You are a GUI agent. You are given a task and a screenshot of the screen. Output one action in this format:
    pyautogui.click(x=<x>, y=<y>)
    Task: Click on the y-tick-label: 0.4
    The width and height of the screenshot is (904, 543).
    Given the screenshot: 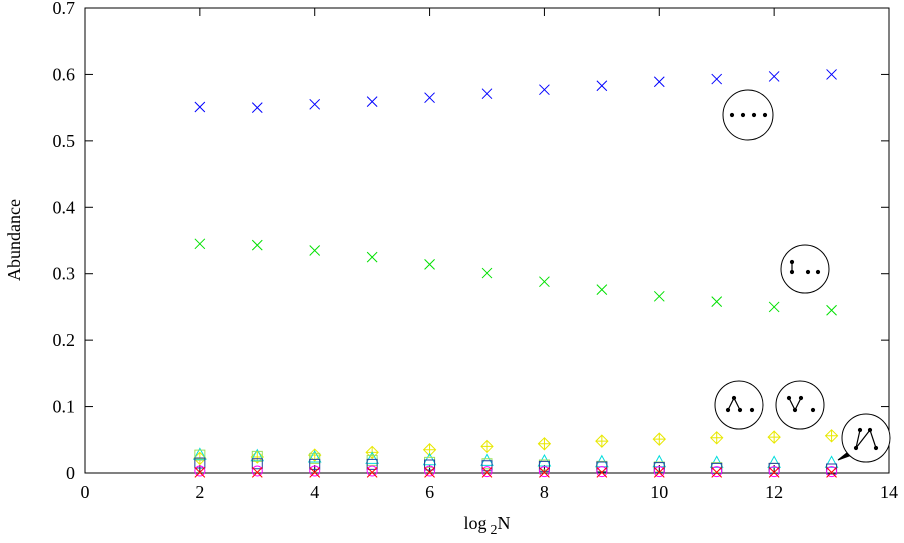 What is the action you would take?
    pyautogui.click(x=64, y=207)
    